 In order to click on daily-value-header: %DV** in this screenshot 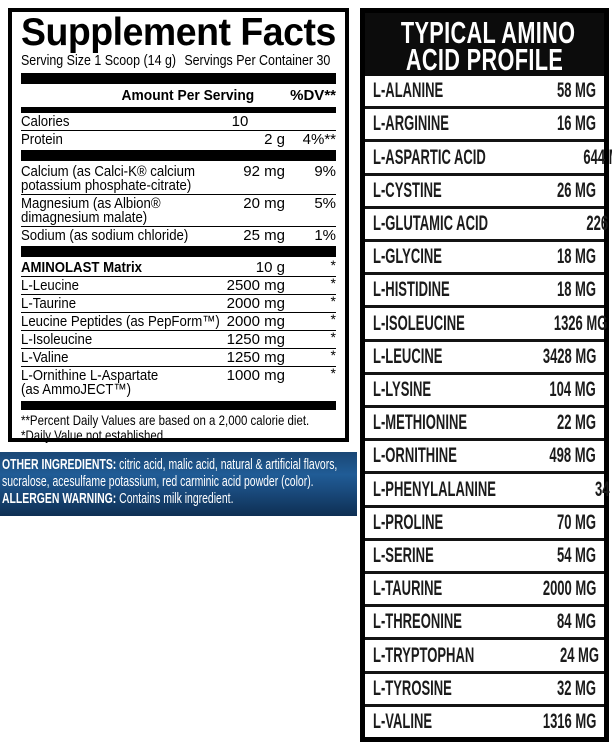, I will do `click(313, 95)`.